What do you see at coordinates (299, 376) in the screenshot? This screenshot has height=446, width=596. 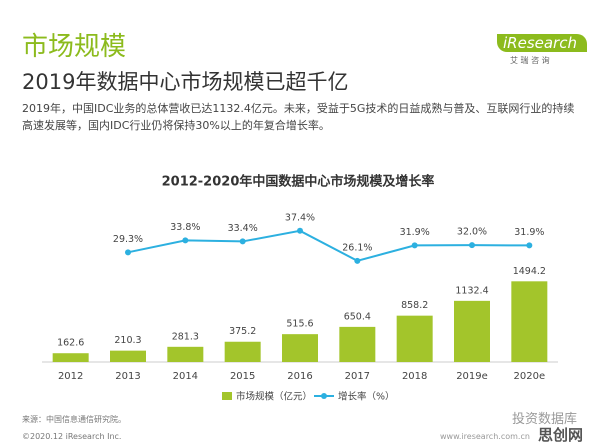 I see `x-tick-label: 2016` at bounding box center [299, 376].